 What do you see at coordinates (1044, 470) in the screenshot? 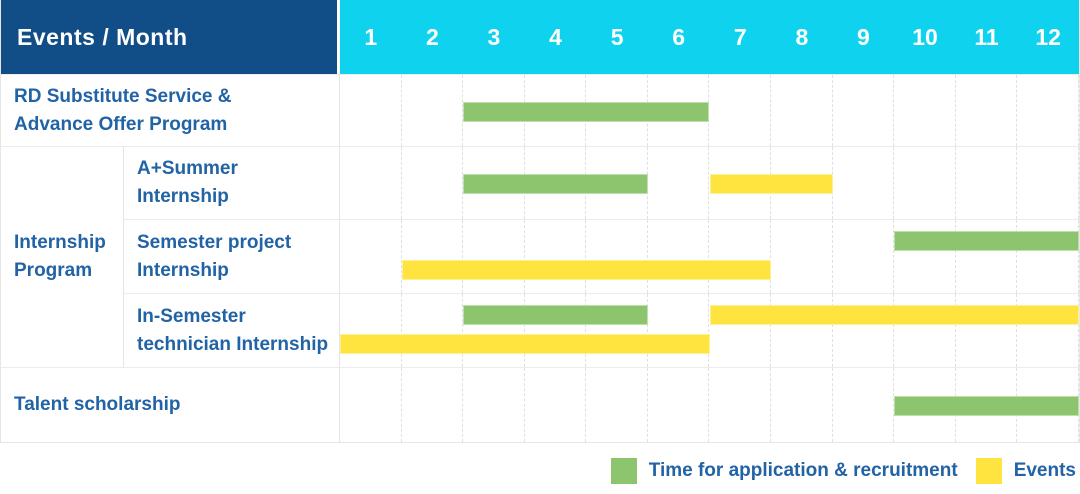
I see `legend-label-event: Events` at bounding box center [1044, 470].